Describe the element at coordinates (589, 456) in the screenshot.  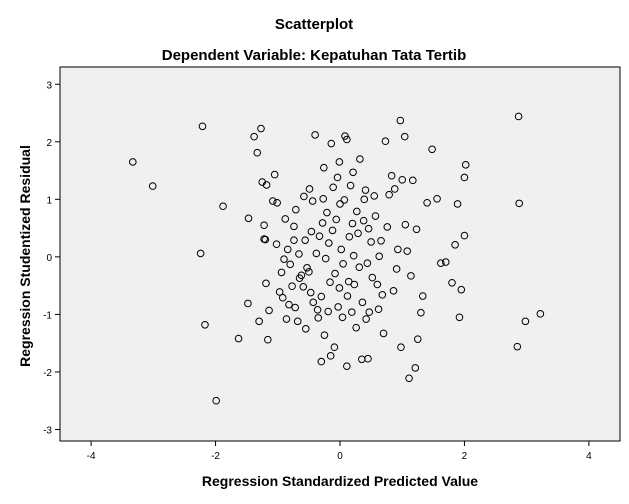
I see `x-tick-label: 4` at that location.